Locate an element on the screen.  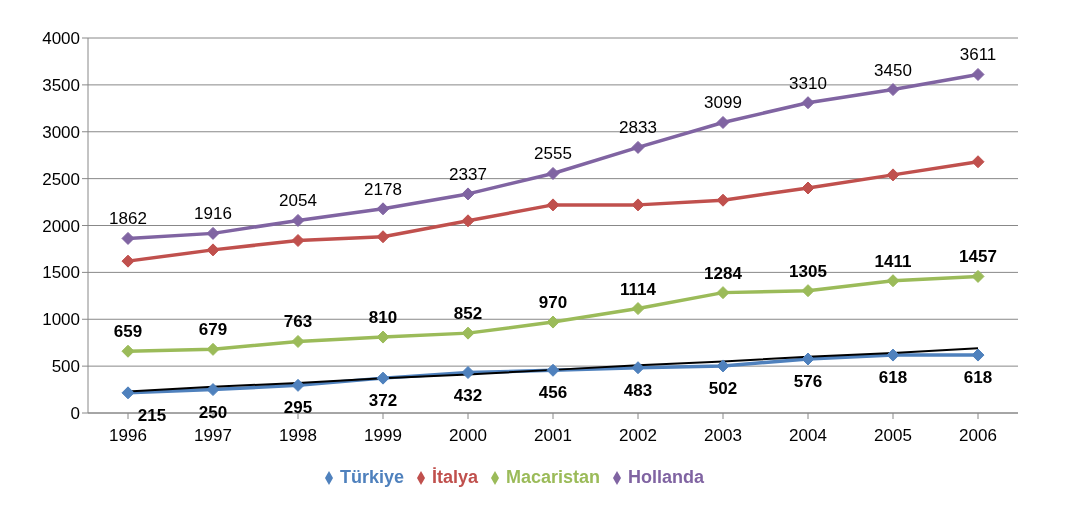
x-tick-label: 2004 is located at coordinates (808, 436).